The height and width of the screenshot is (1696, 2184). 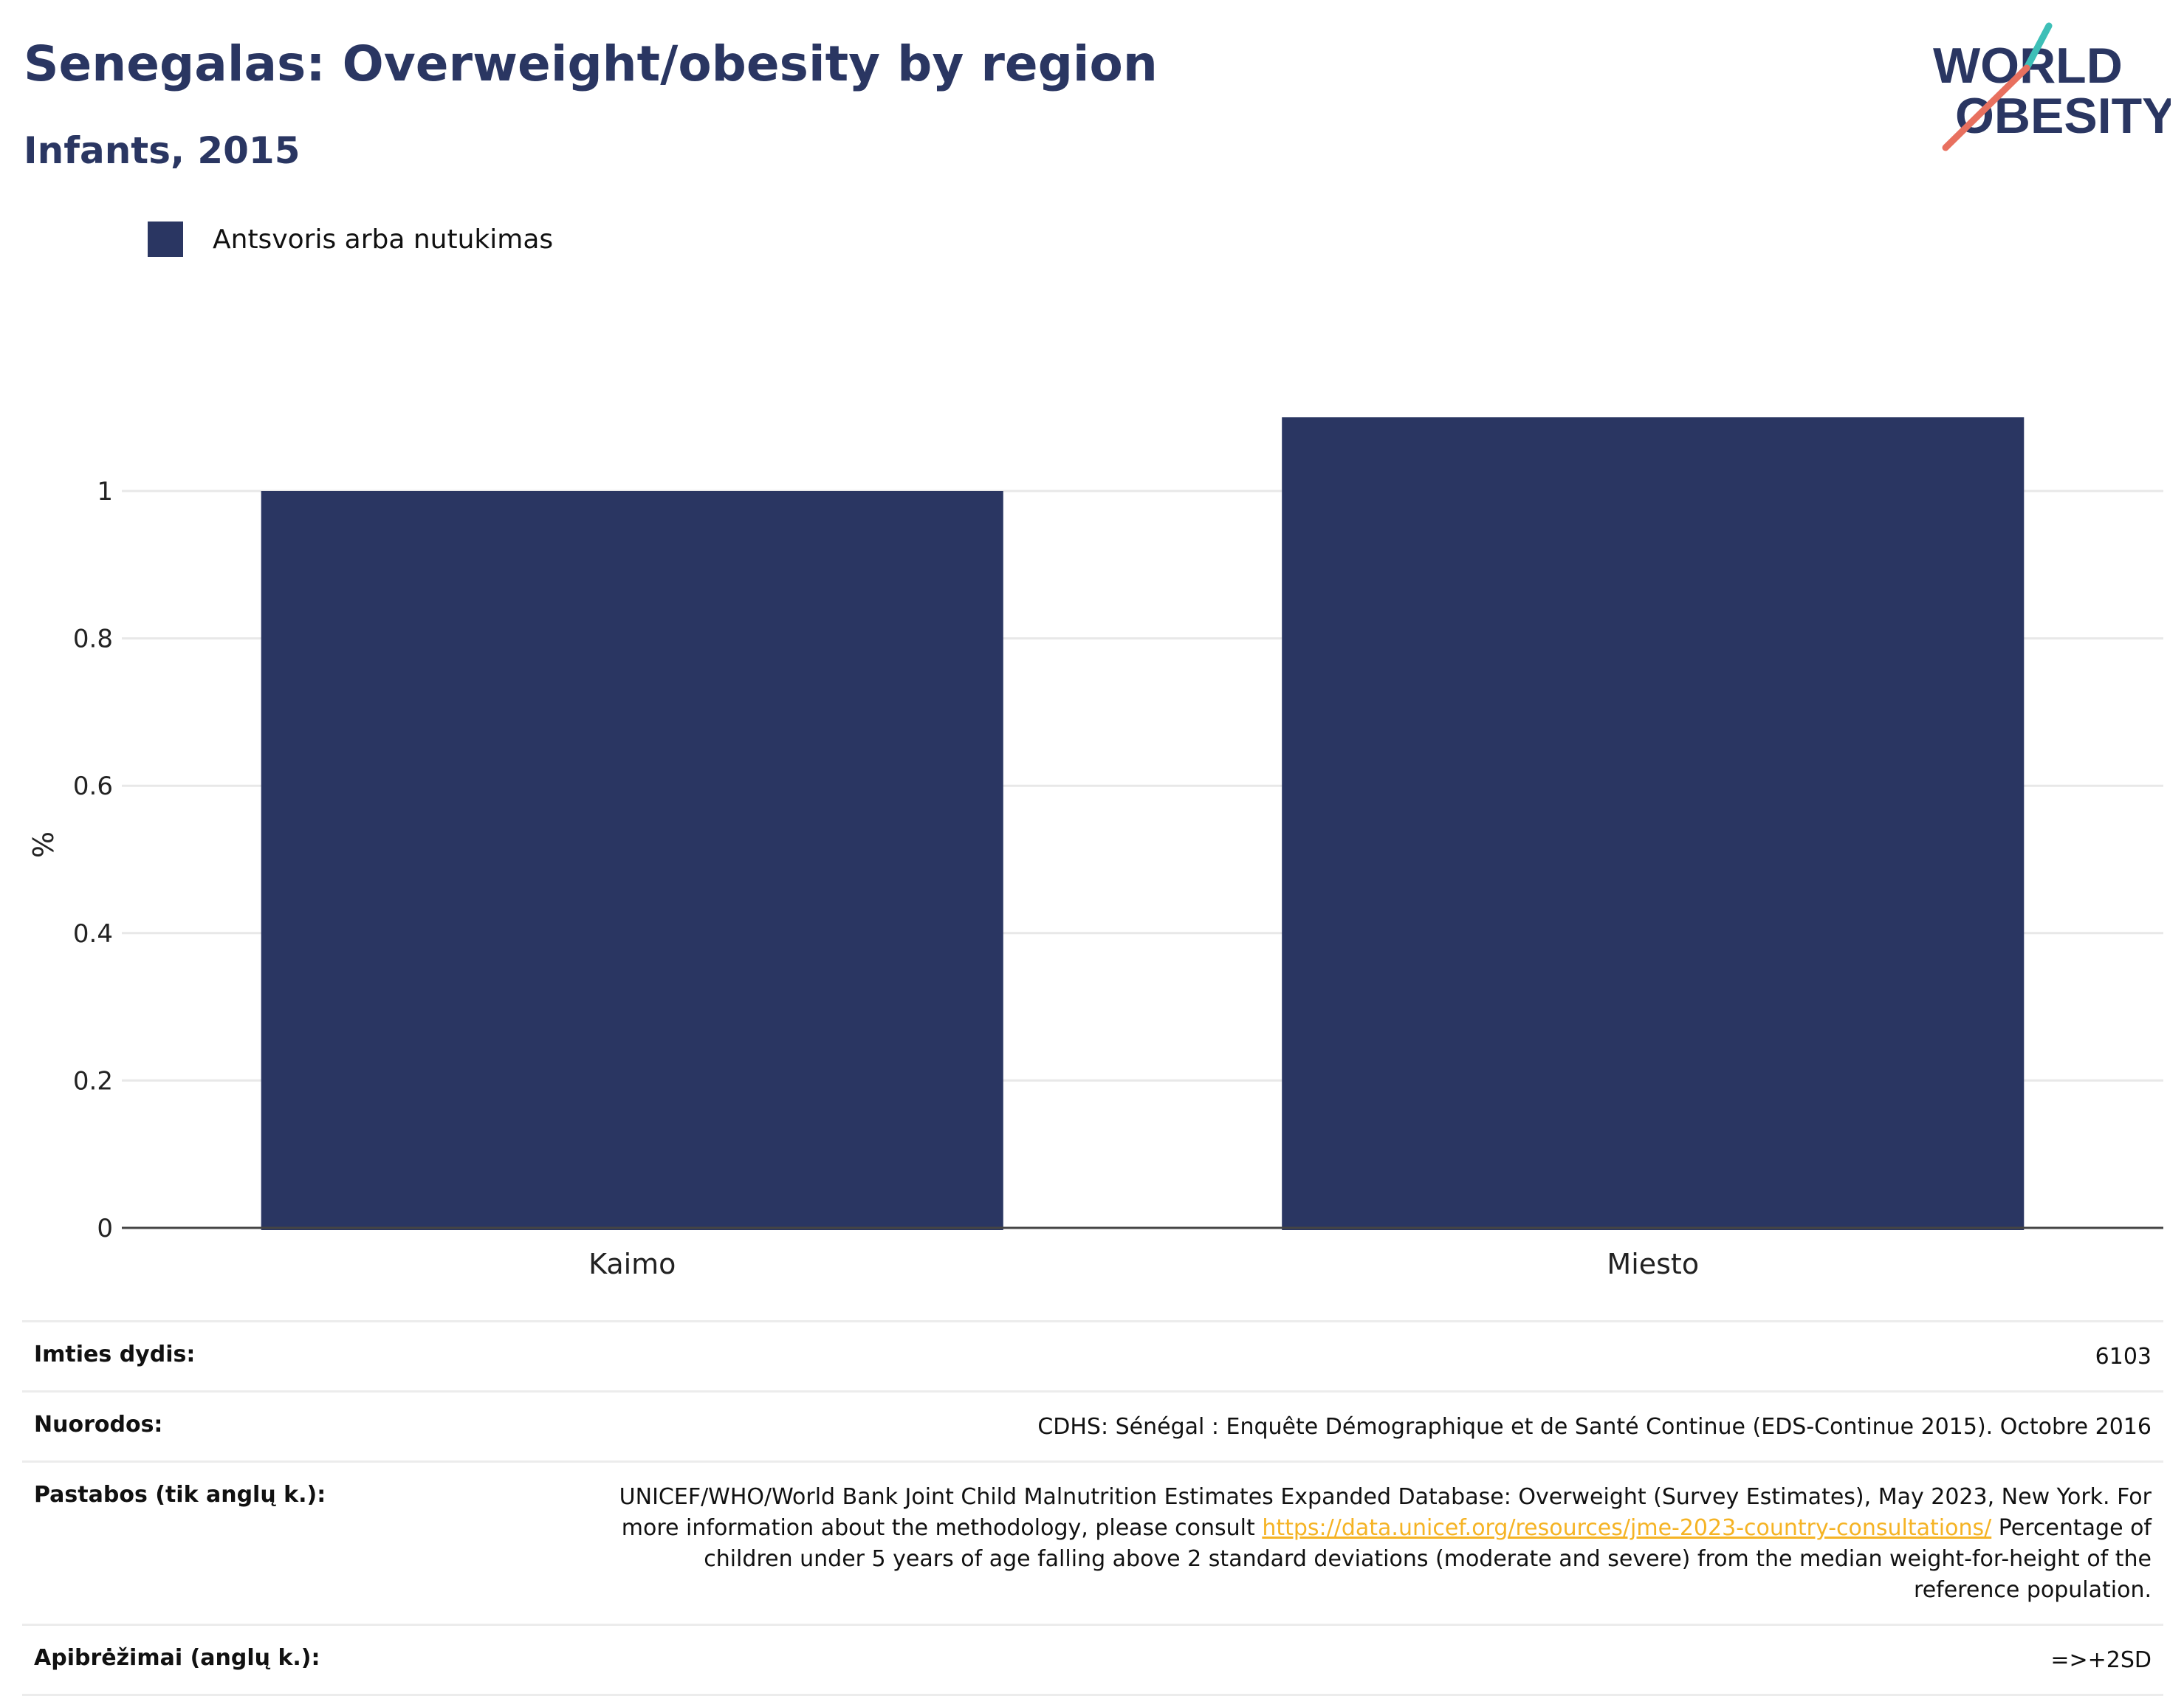 I want to click on legend: Antsvoris arba nutukimas, so click(x=351, y=239).